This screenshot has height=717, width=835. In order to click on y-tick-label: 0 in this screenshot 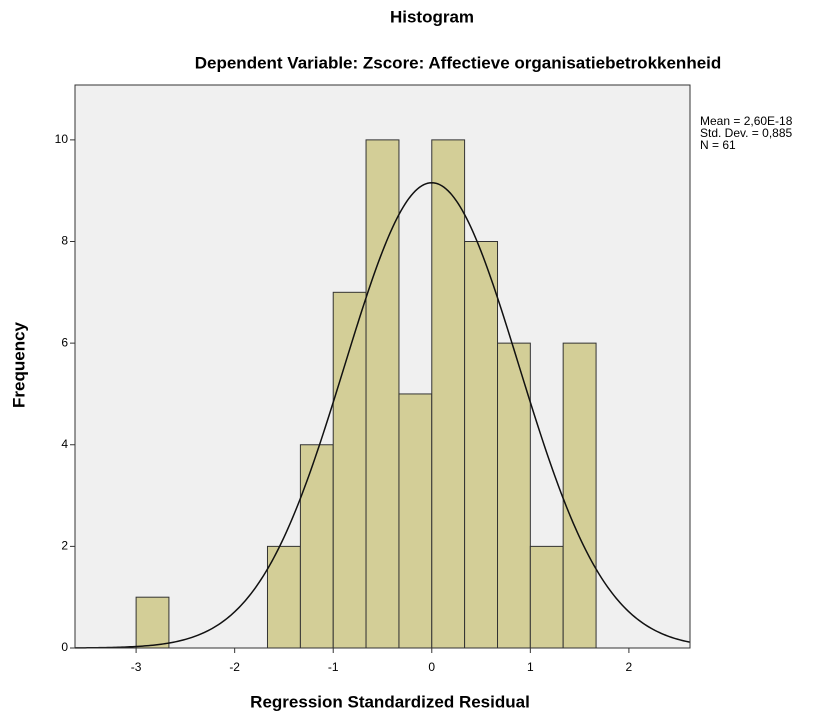, I will do `click(64, 647)`.